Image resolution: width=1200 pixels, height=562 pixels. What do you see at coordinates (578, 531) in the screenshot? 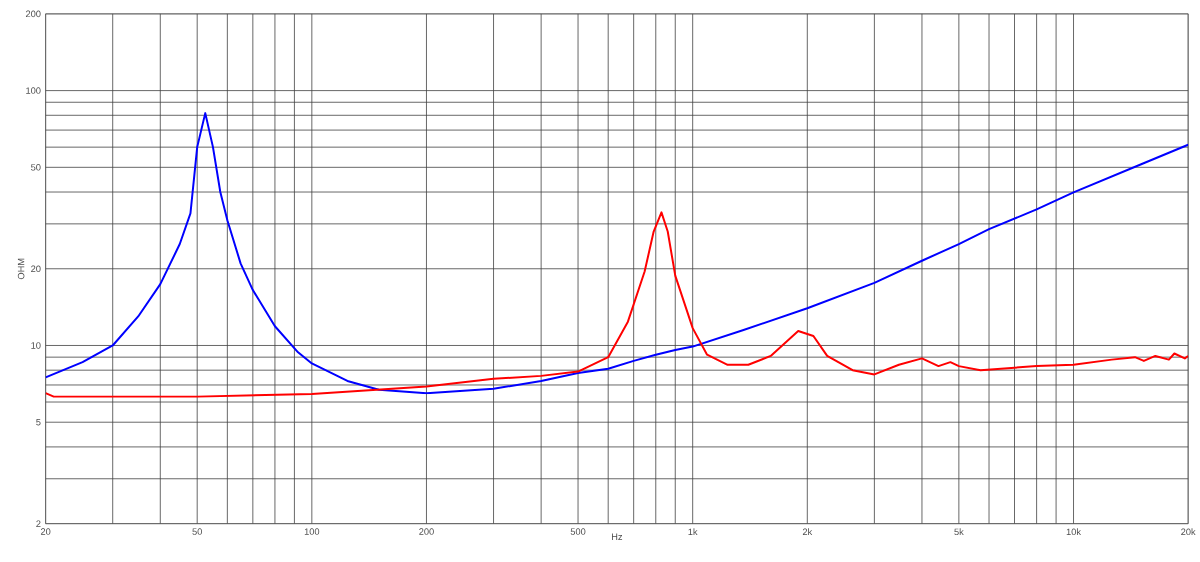
I see `x-tick-label: 500` at bounding box center [578, 531].